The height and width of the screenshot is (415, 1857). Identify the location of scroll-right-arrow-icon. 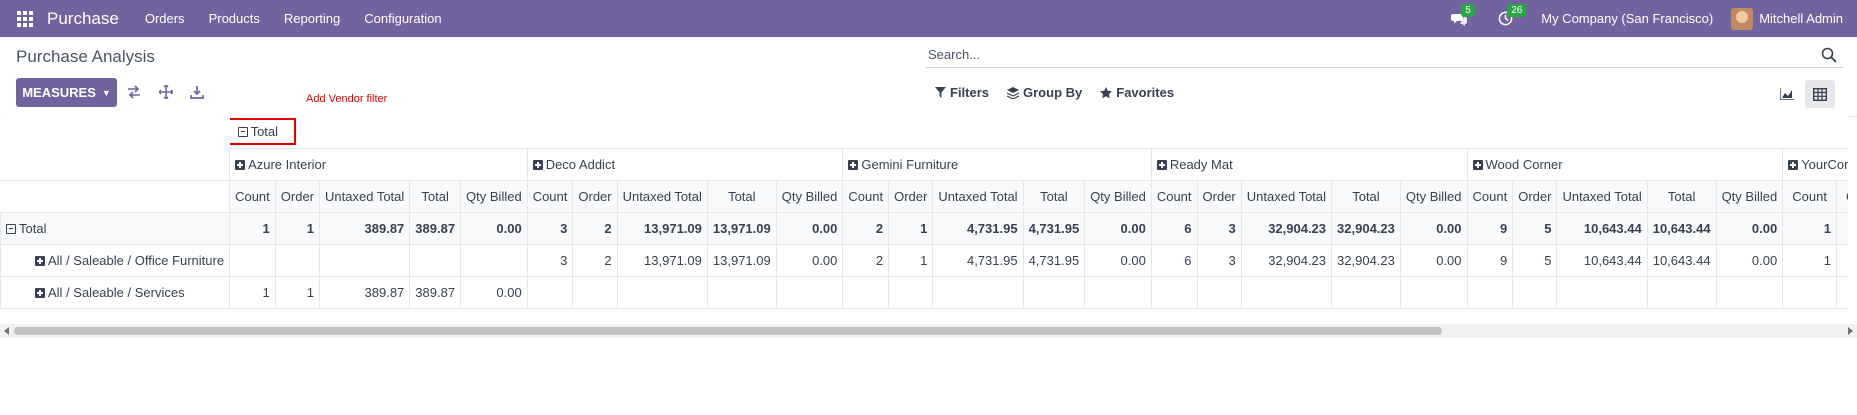
(1850, 331).